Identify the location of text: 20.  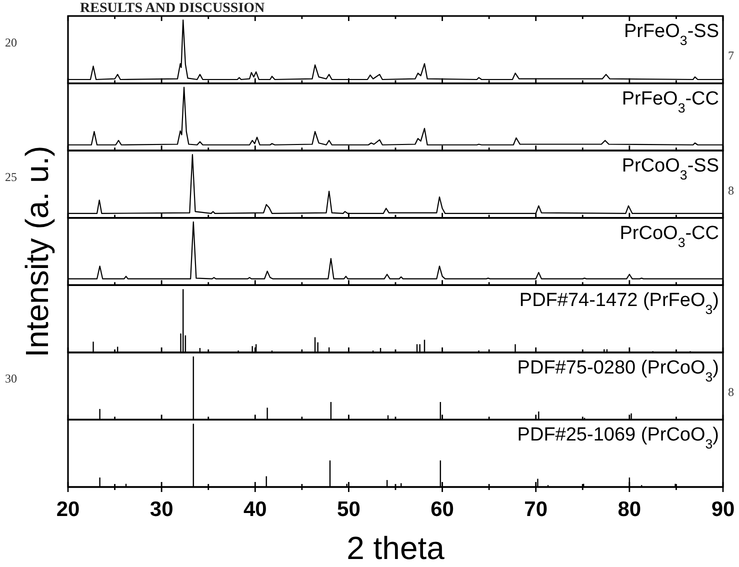
(11, 42).